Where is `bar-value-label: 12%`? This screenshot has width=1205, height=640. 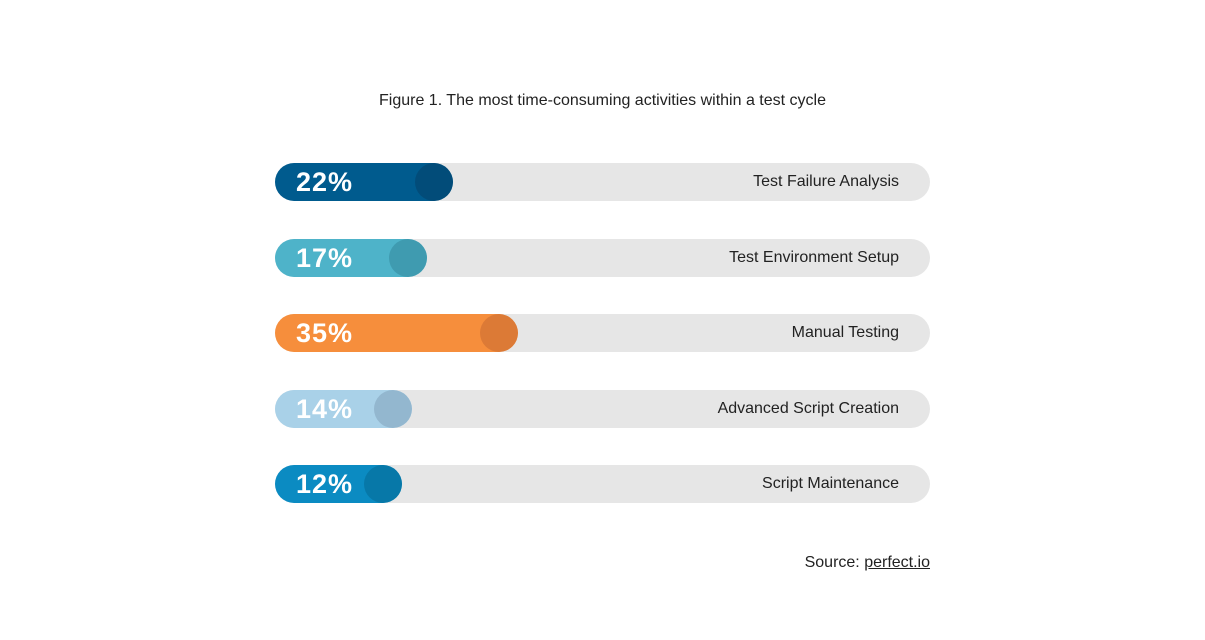
bar-value-label: 12% is located at coordinates (325, 484).